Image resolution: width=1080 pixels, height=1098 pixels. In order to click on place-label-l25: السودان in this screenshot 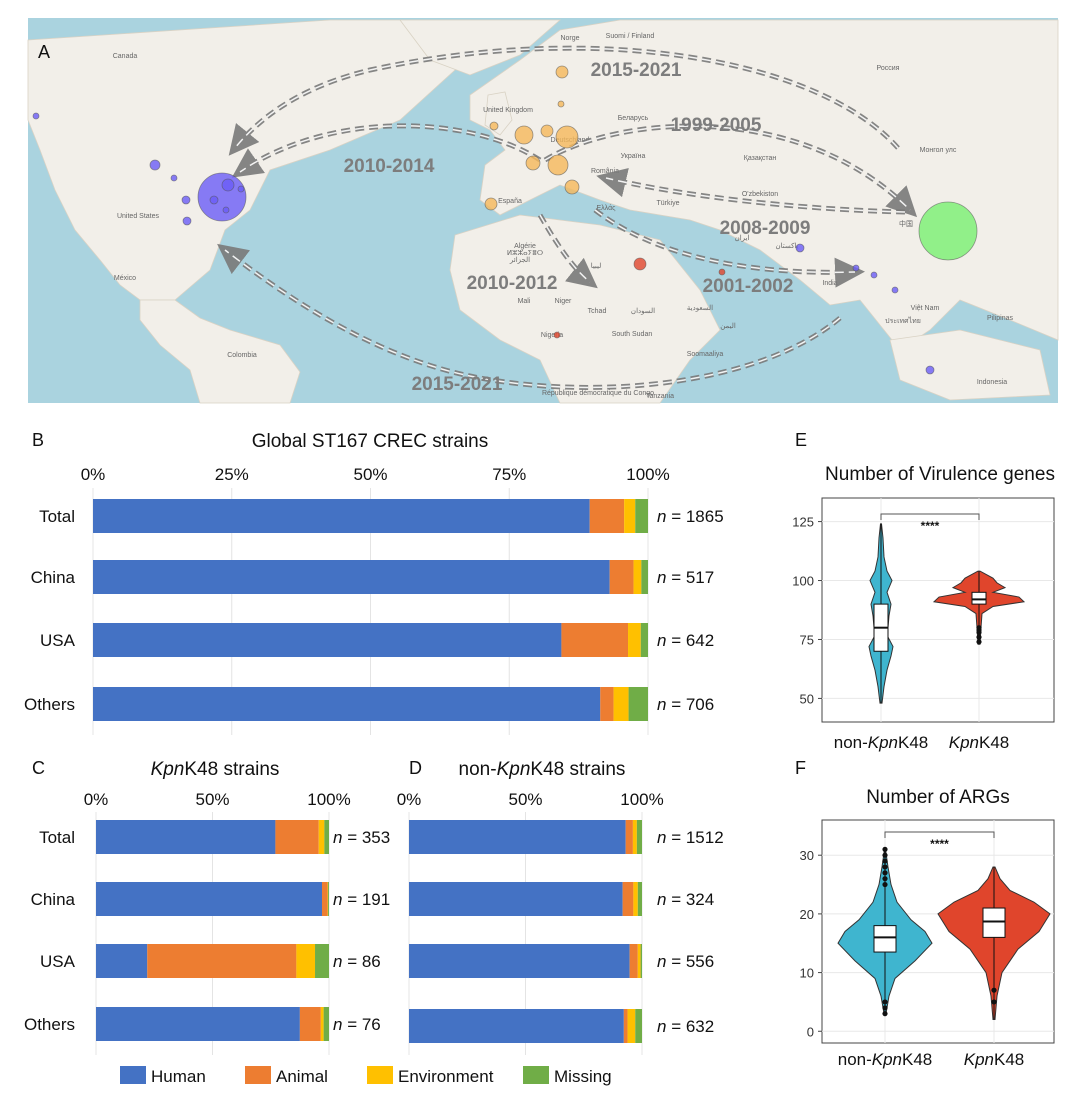, I will do `click(643, 311)`.